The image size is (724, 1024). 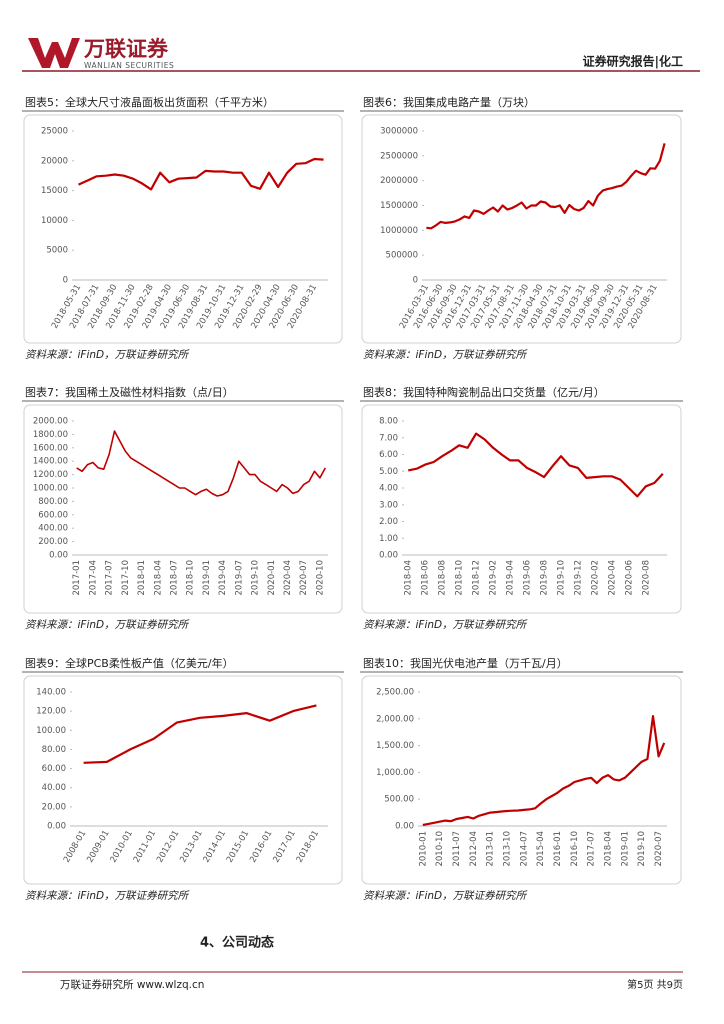 What do you see at coordinates (50, 489) in the screenshot?
I see `y-tick-label: 1000.00` at bounding box center [50, 489].